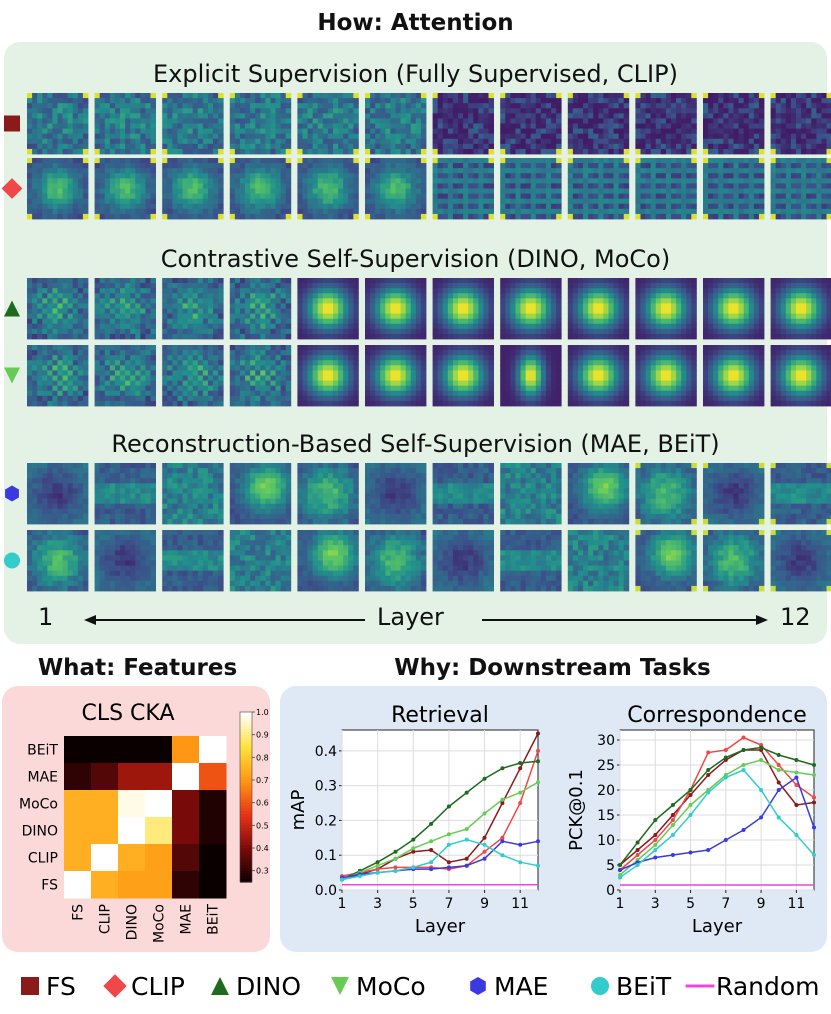 This screenshot has height=1014, width=831. What do you see at coordinates (655, 904) in the screenshot?
I see `x-tick-label: 3` at bounding box center [655, 904].